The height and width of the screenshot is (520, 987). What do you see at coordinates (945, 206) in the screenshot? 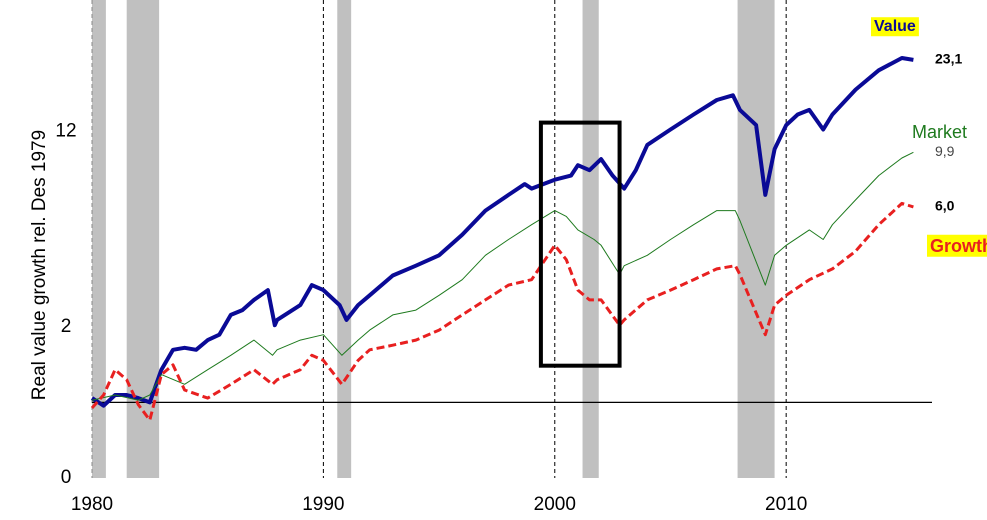
I see `end-label: 6,0` at bounding box center [945, 206].